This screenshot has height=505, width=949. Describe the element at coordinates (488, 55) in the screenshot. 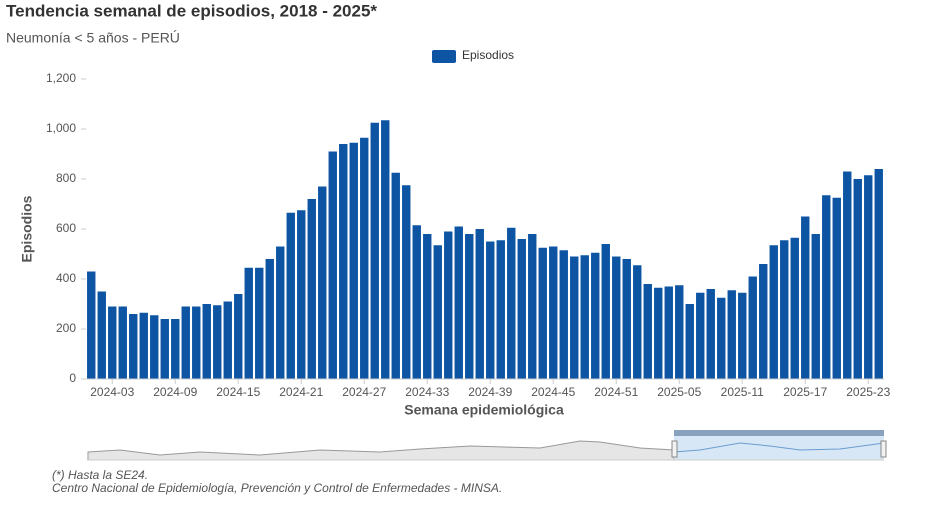

I see `legend-label: Episodios` at that location.